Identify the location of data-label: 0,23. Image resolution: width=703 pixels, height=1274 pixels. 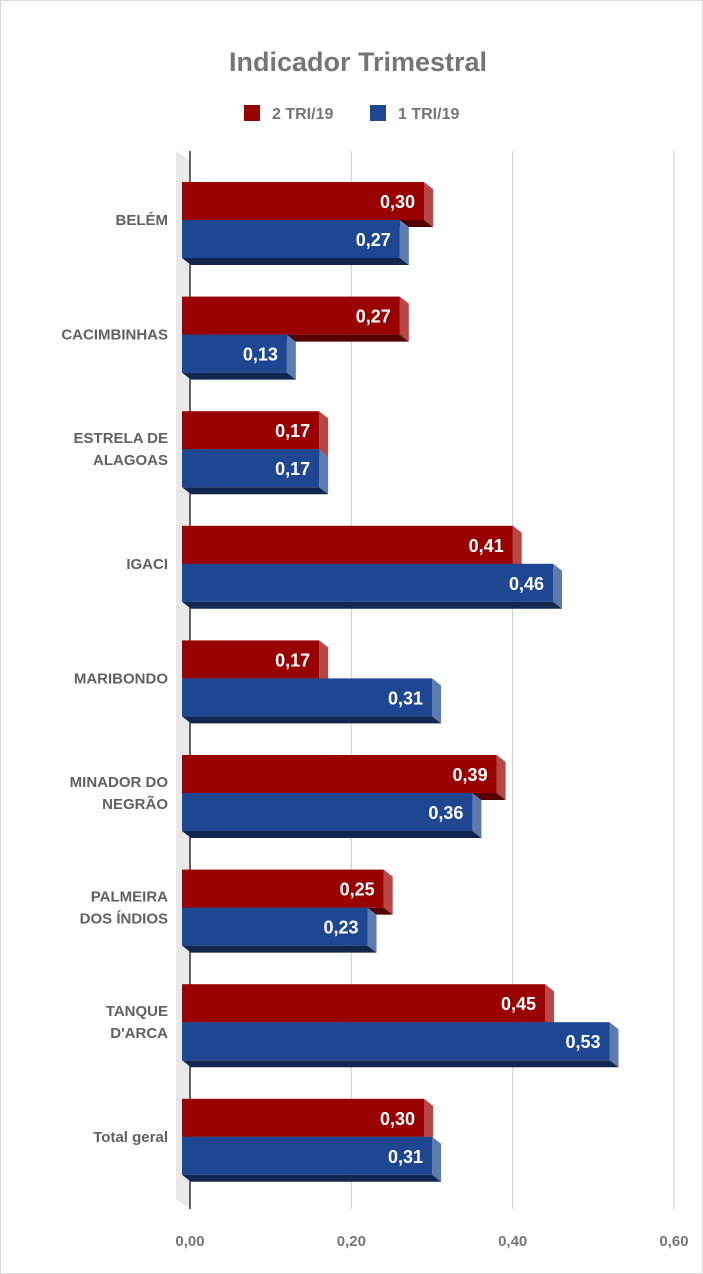
(340, 928).